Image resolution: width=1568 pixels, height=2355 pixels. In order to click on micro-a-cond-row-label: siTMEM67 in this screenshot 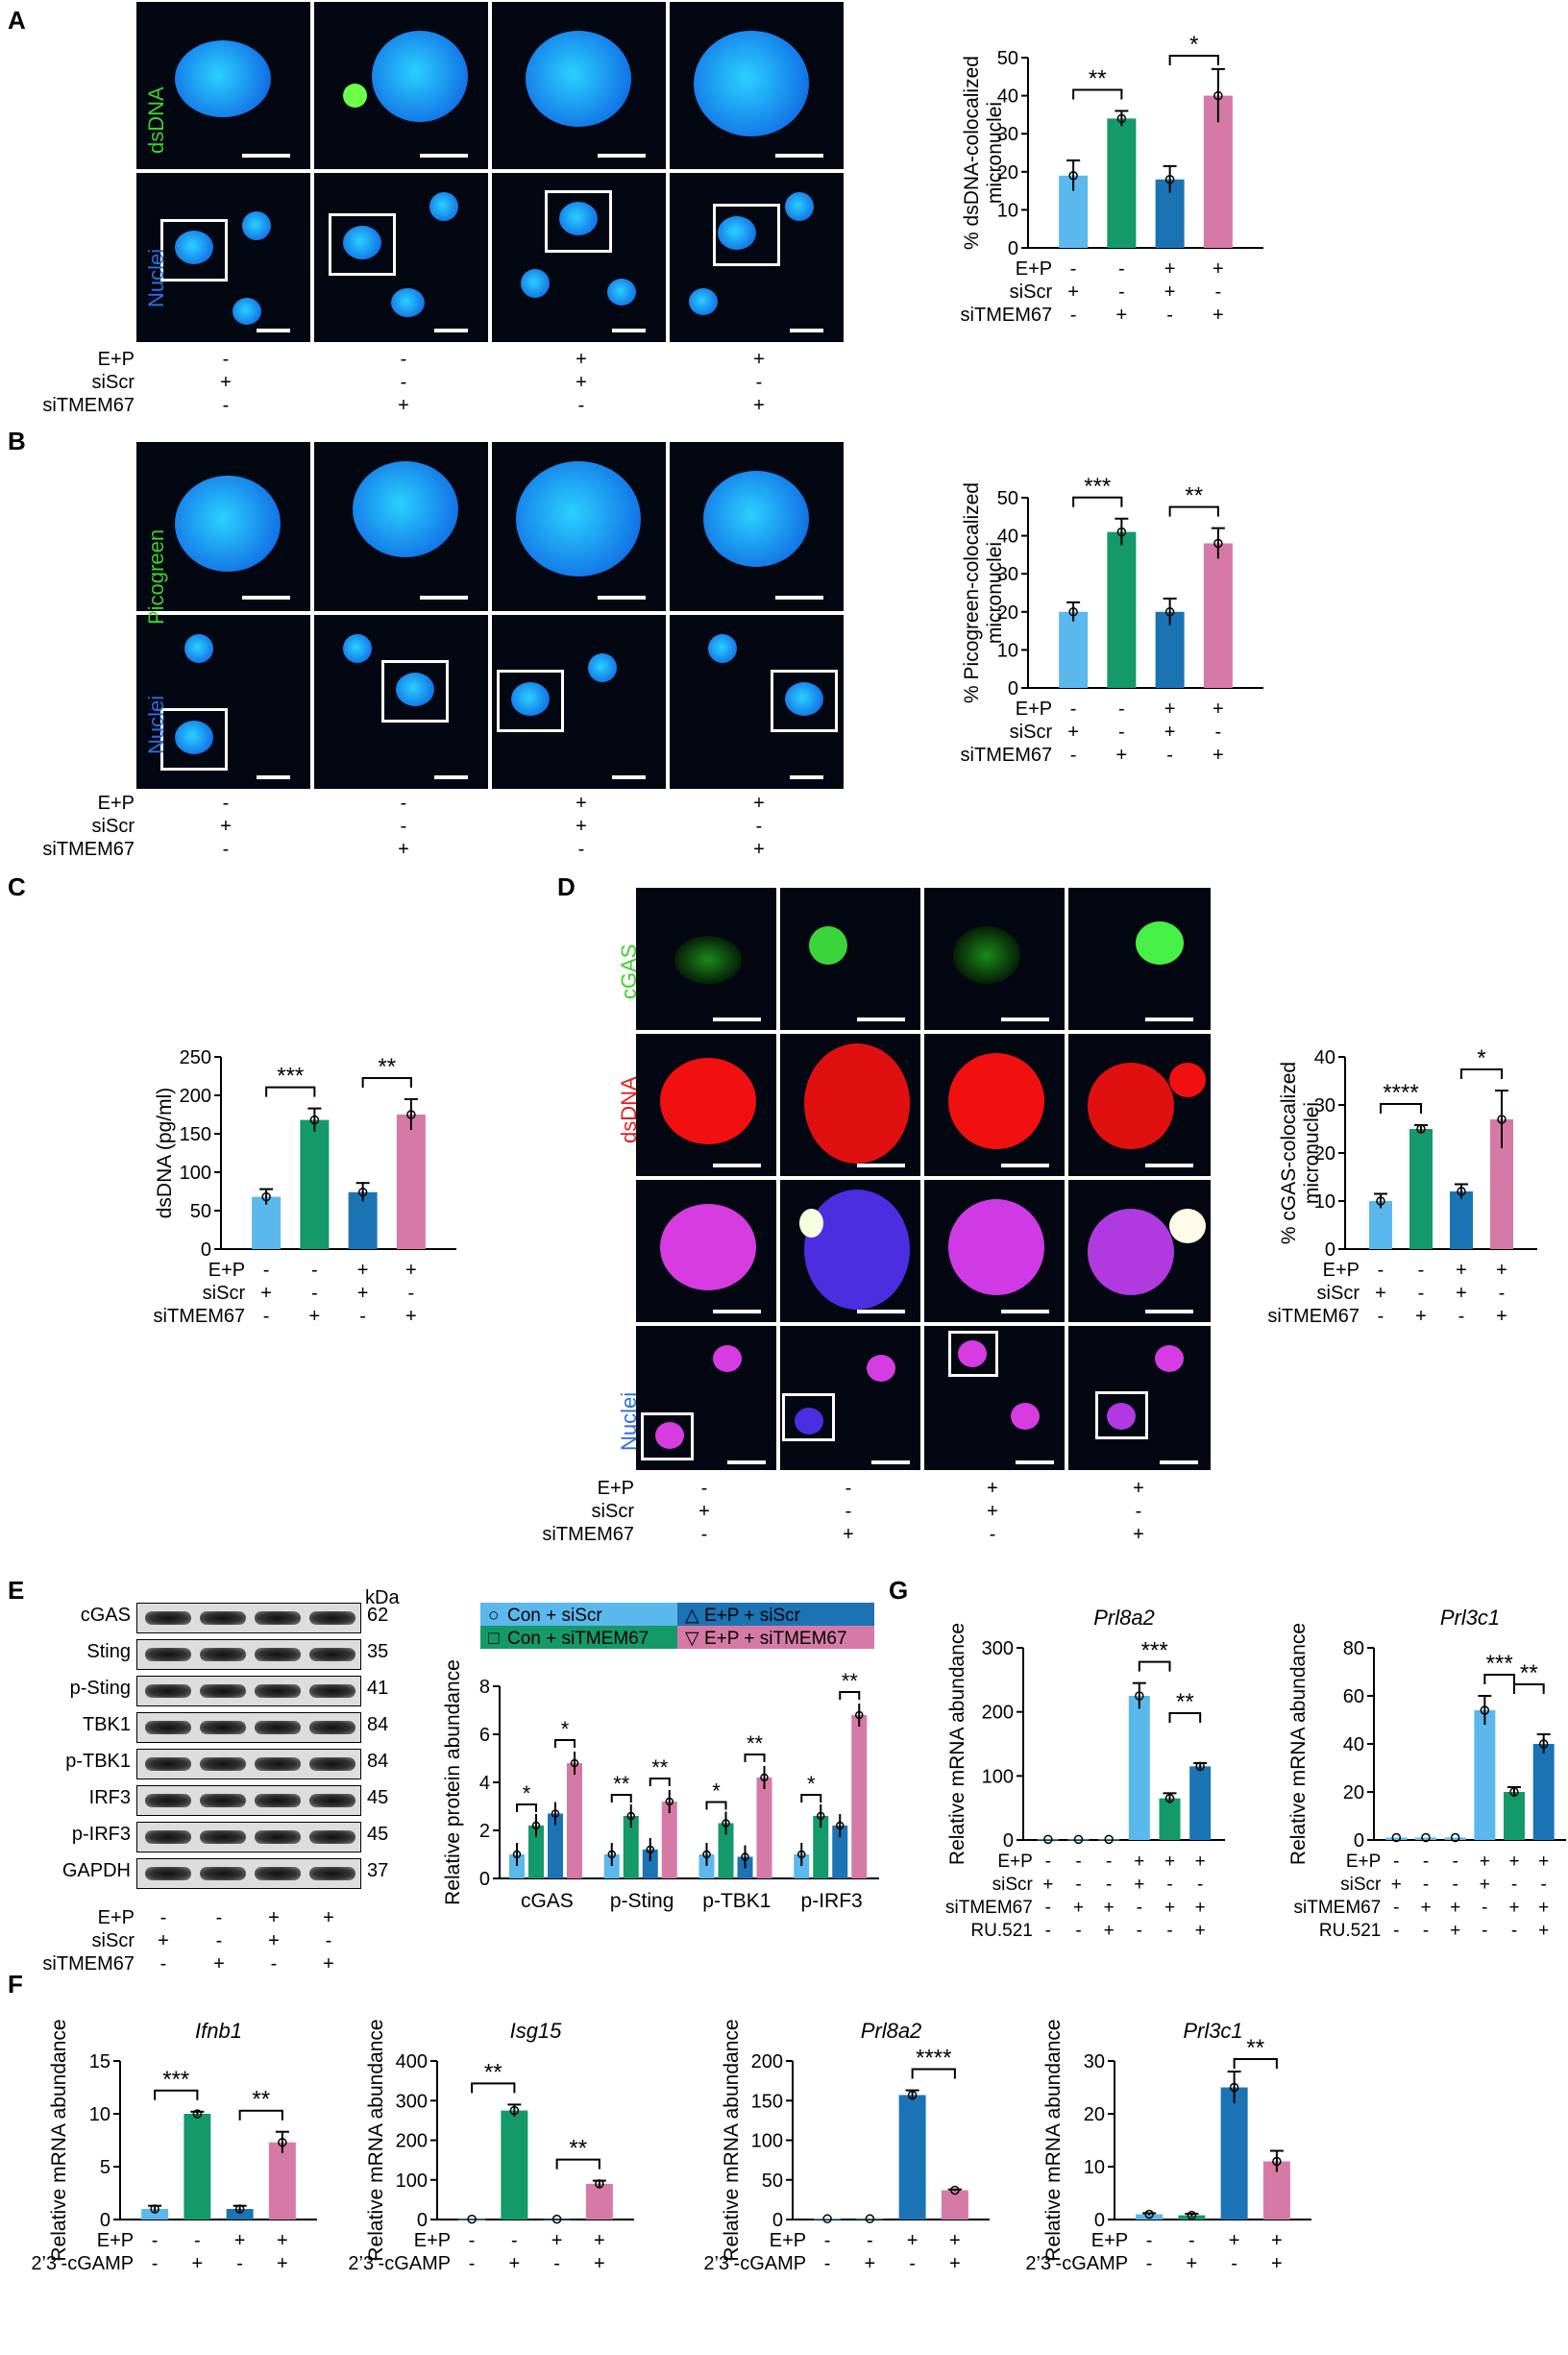, I will do `click(88, 405)`.